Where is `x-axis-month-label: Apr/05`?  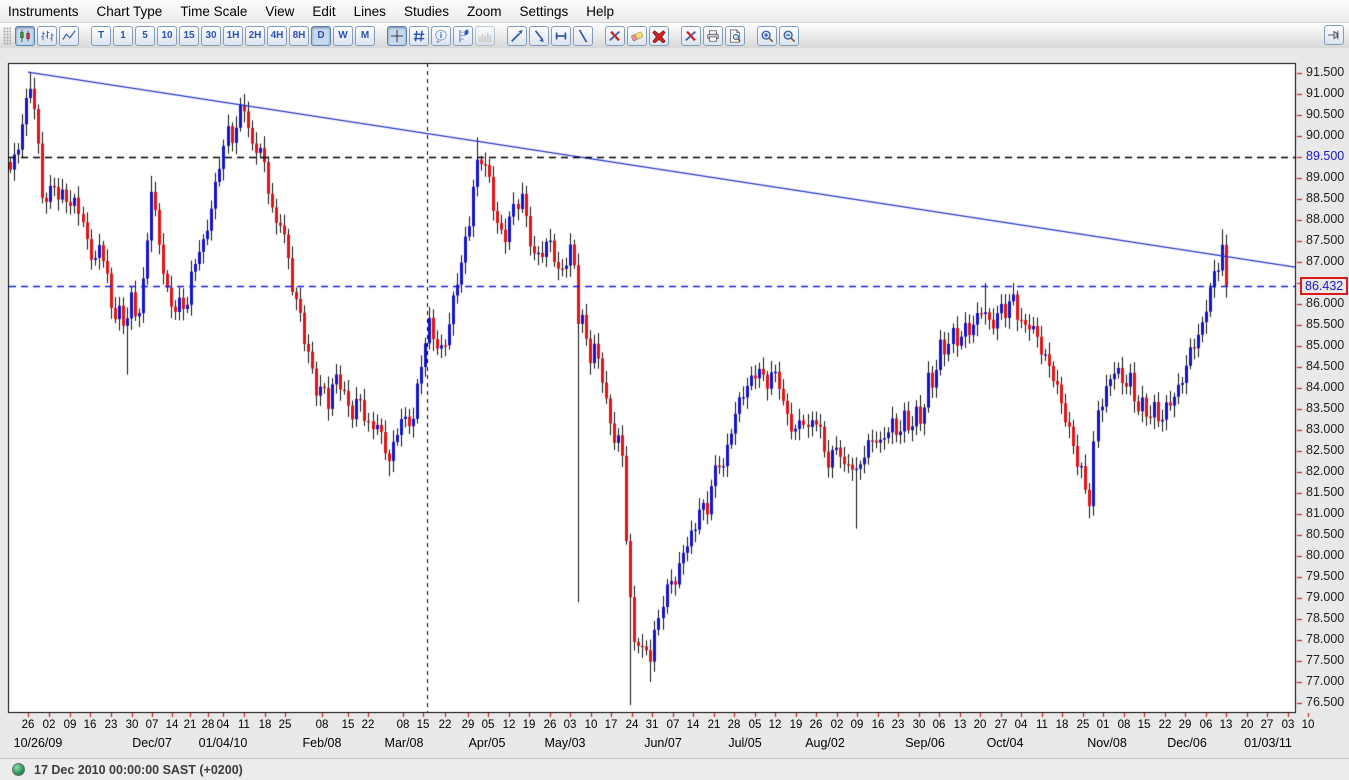
x-axis-month-label: Apr/05 is located at coordinates (487, 743).